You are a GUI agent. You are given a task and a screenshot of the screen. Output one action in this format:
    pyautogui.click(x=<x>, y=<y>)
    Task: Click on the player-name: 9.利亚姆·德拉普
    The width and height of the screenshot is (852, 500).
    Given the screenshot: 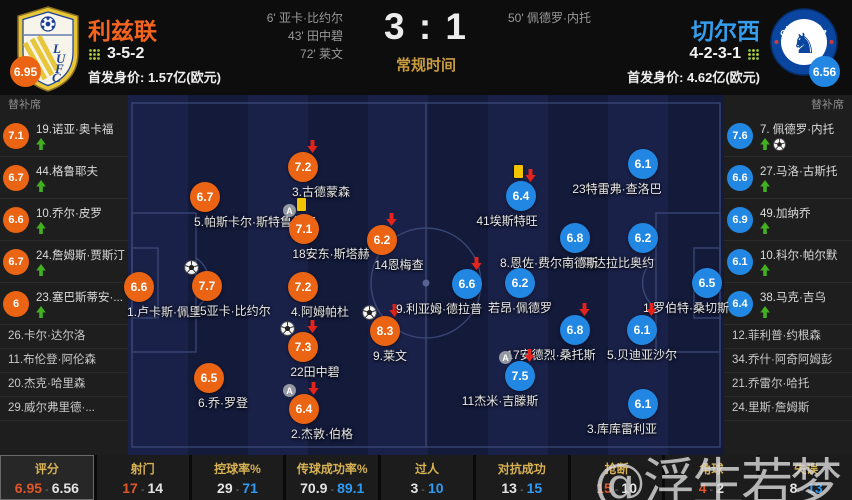 What is the action you would take?
    pyautogui.click(x=439, y=309)
    